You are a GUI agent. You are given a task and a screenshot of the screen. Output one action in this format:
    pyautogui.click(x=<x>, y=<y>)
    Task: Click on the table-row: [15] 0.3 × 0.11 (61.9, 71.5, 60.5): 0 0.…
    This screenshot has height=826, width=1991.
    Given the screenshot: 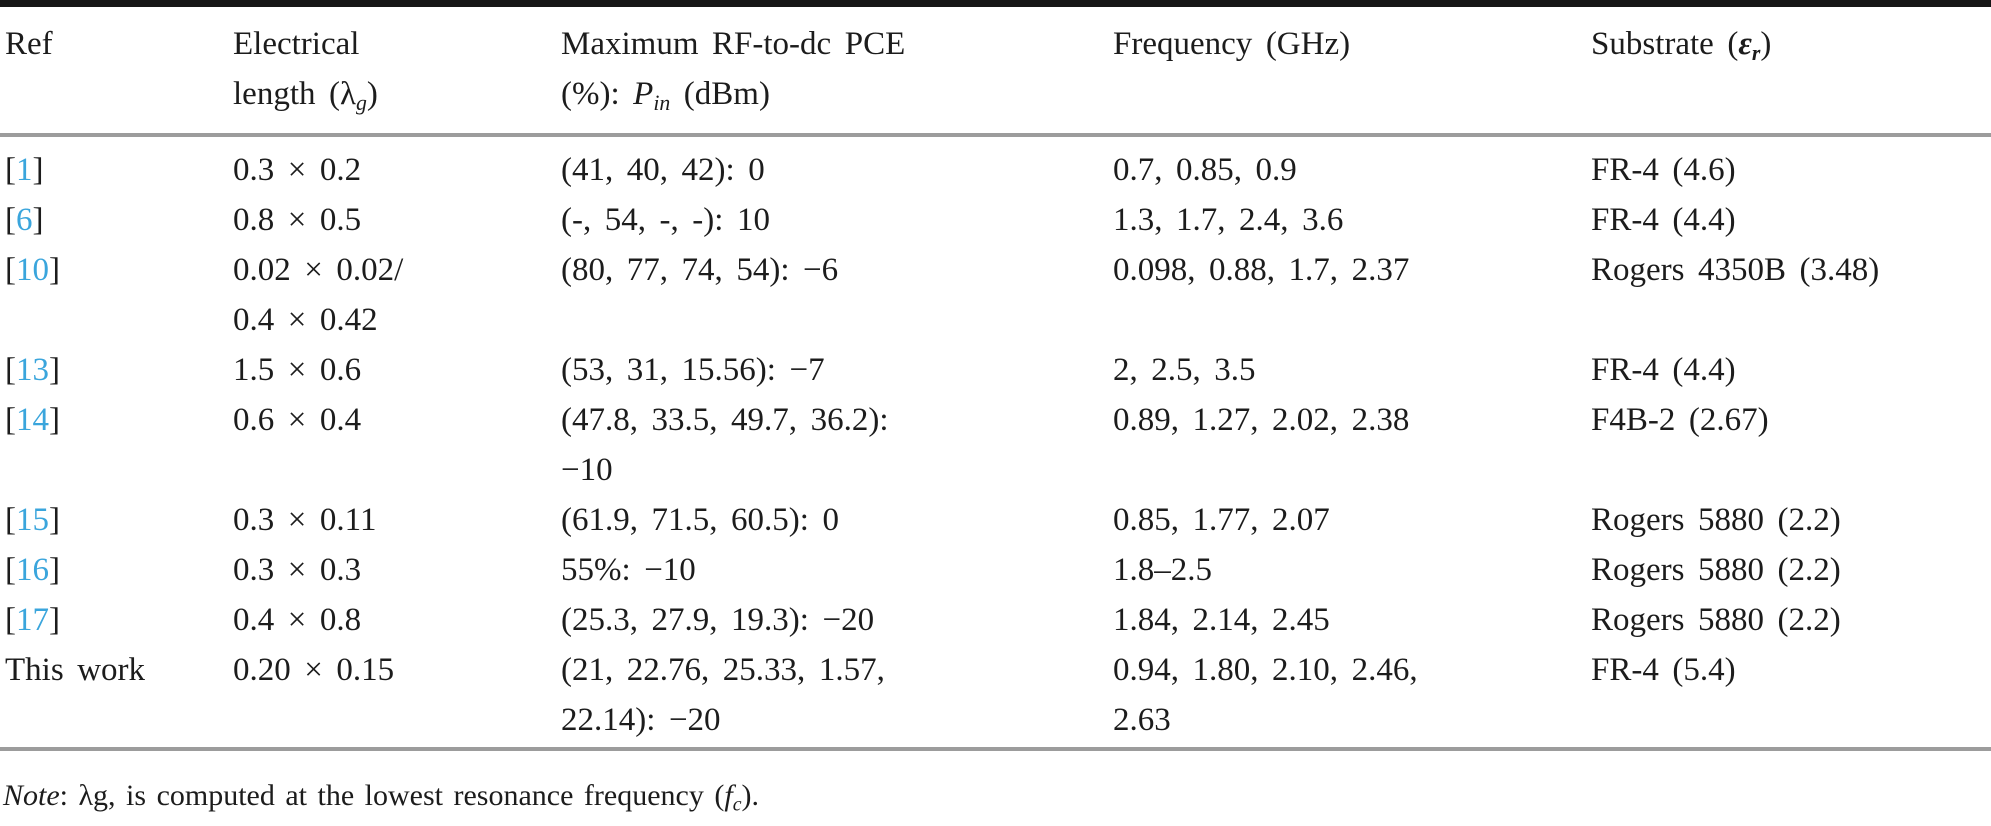 What is the action you would take?
    pyautogui.click(x=995, y=520)
    